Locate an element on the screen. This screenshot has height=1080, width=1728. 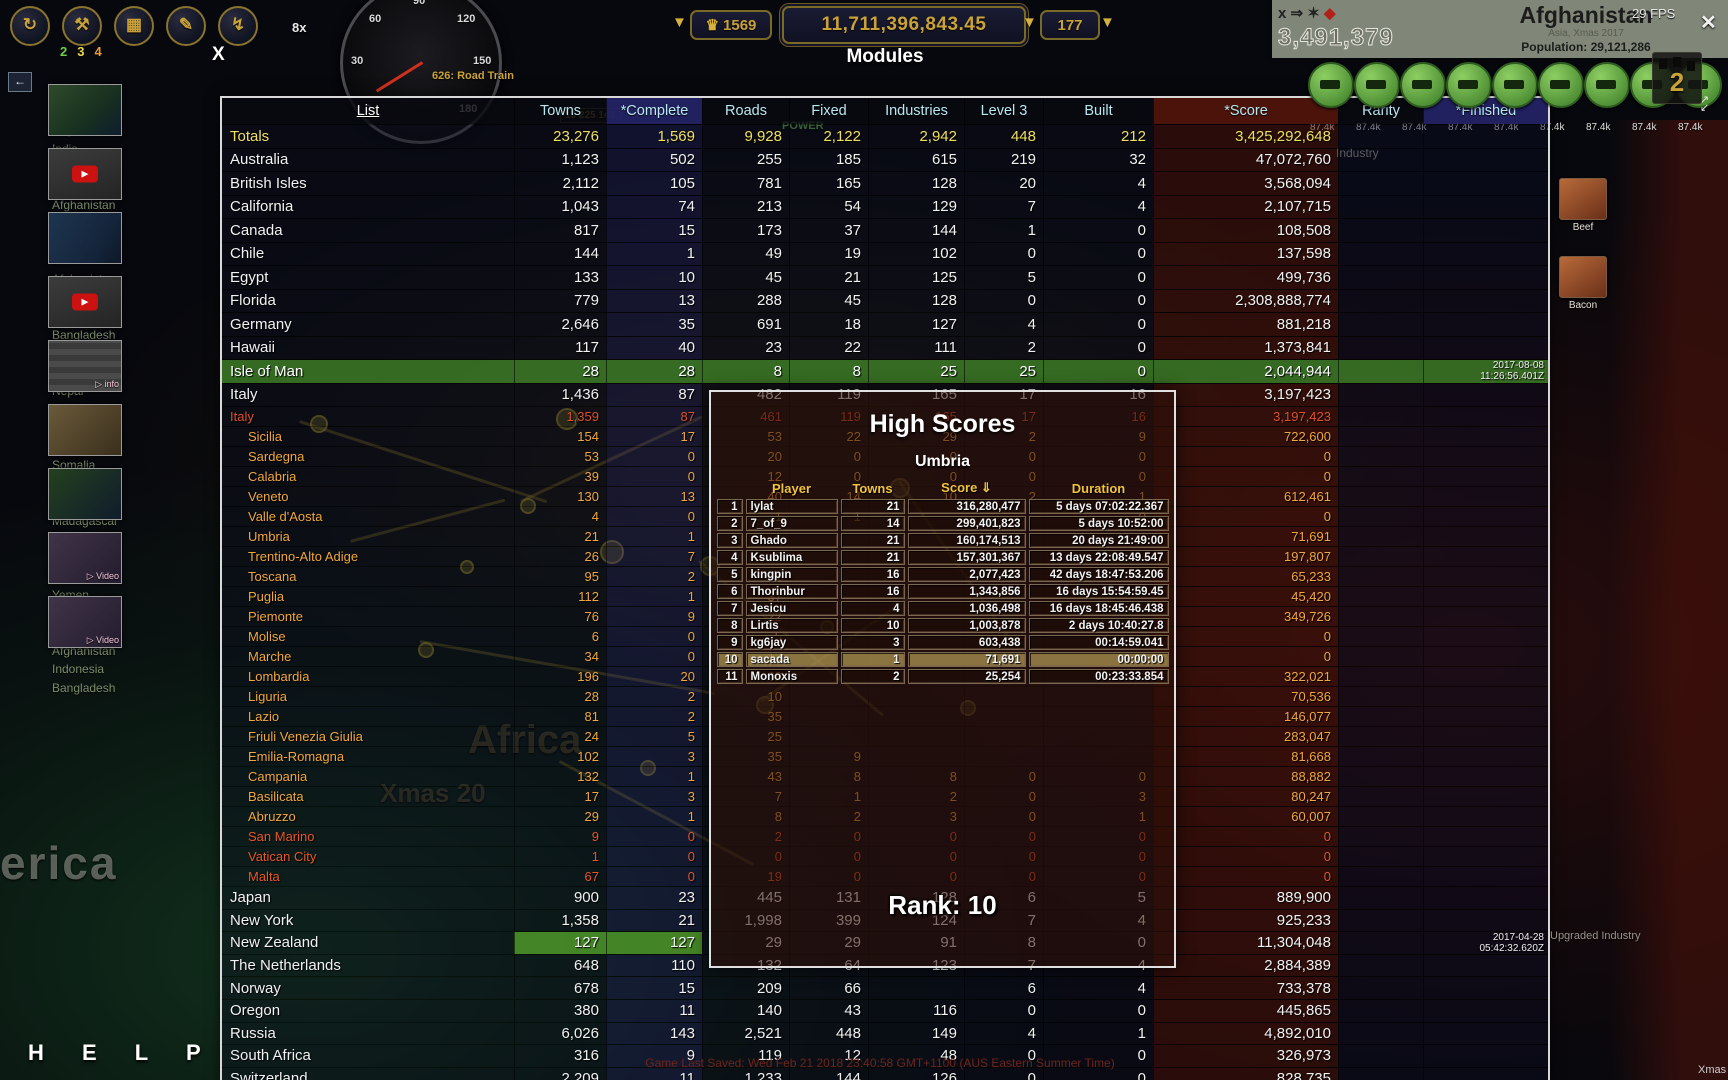
sidebar-thumbnail: ▷ info is located at coordinates (85, 366).